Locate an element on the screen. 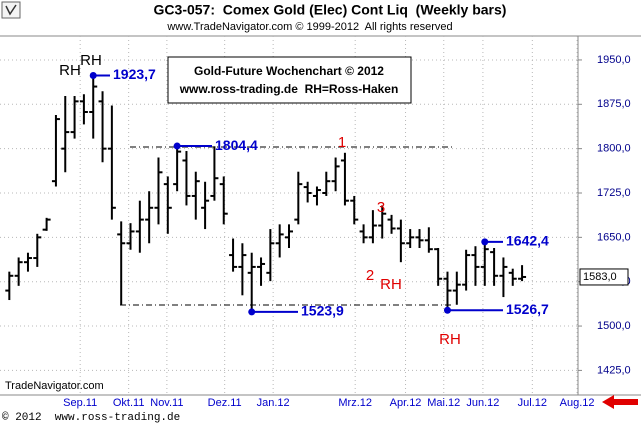  y-tick-label: 1500,0 is located at coordinates (614, 326).